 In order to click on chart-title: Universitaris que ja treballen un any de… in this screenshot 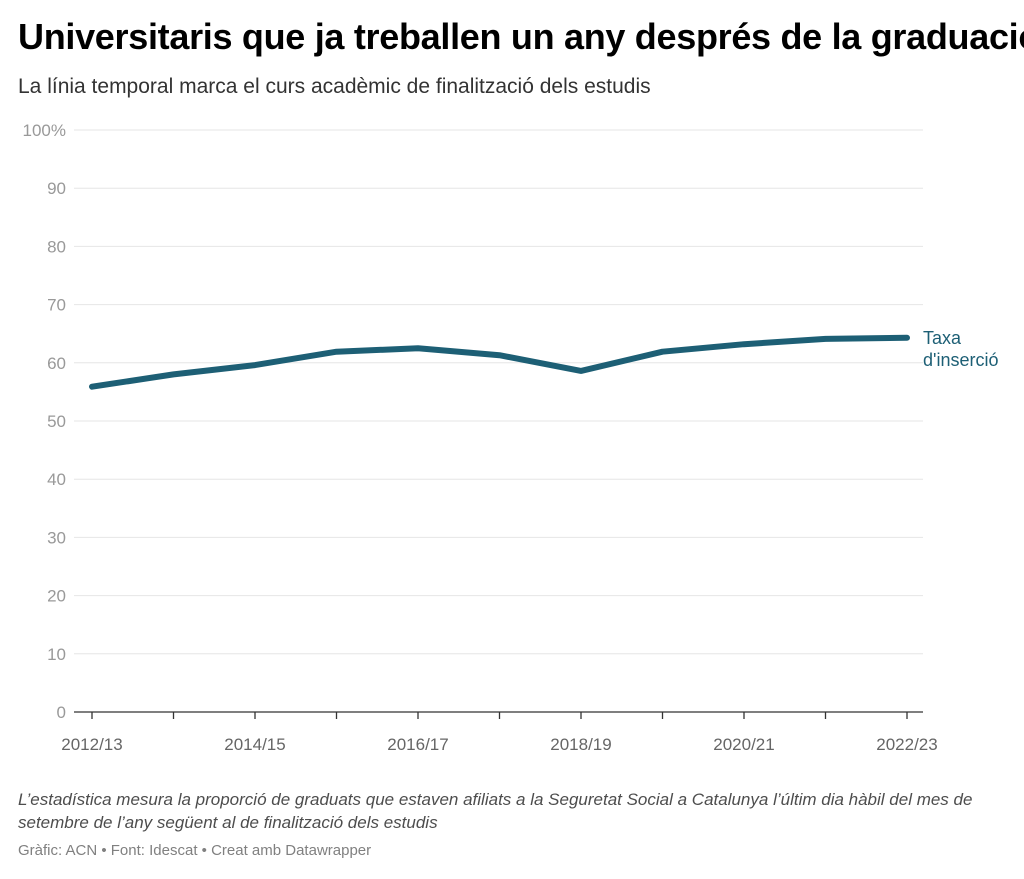, I will do `click(521, 36)`.